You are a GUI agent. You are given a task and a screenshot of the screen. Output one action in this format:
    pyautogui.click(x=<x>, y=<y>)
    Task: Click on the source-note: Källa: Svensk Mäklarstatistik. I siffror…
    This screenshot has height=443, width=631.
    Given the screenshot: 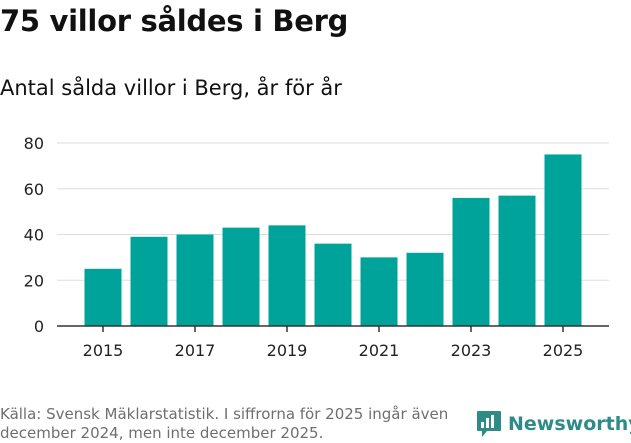 What is the action you would take?
    pyautogui.click(x=224, y=423)
    